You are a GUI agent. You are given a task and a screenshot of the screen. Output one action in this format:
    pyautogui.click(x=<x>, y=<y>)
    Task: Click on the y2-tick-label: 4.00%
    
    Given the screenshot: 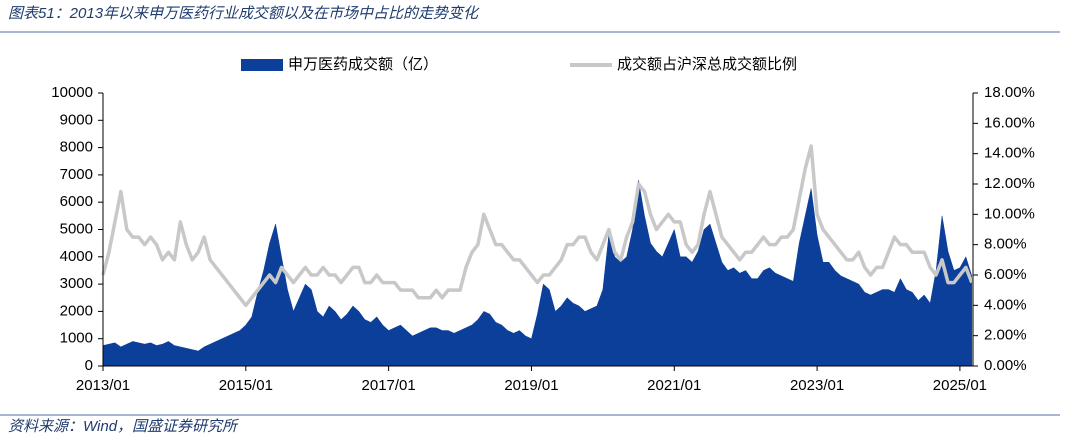 What is the action you would take?
    pyautogui.click(x=1005, y=304)
    